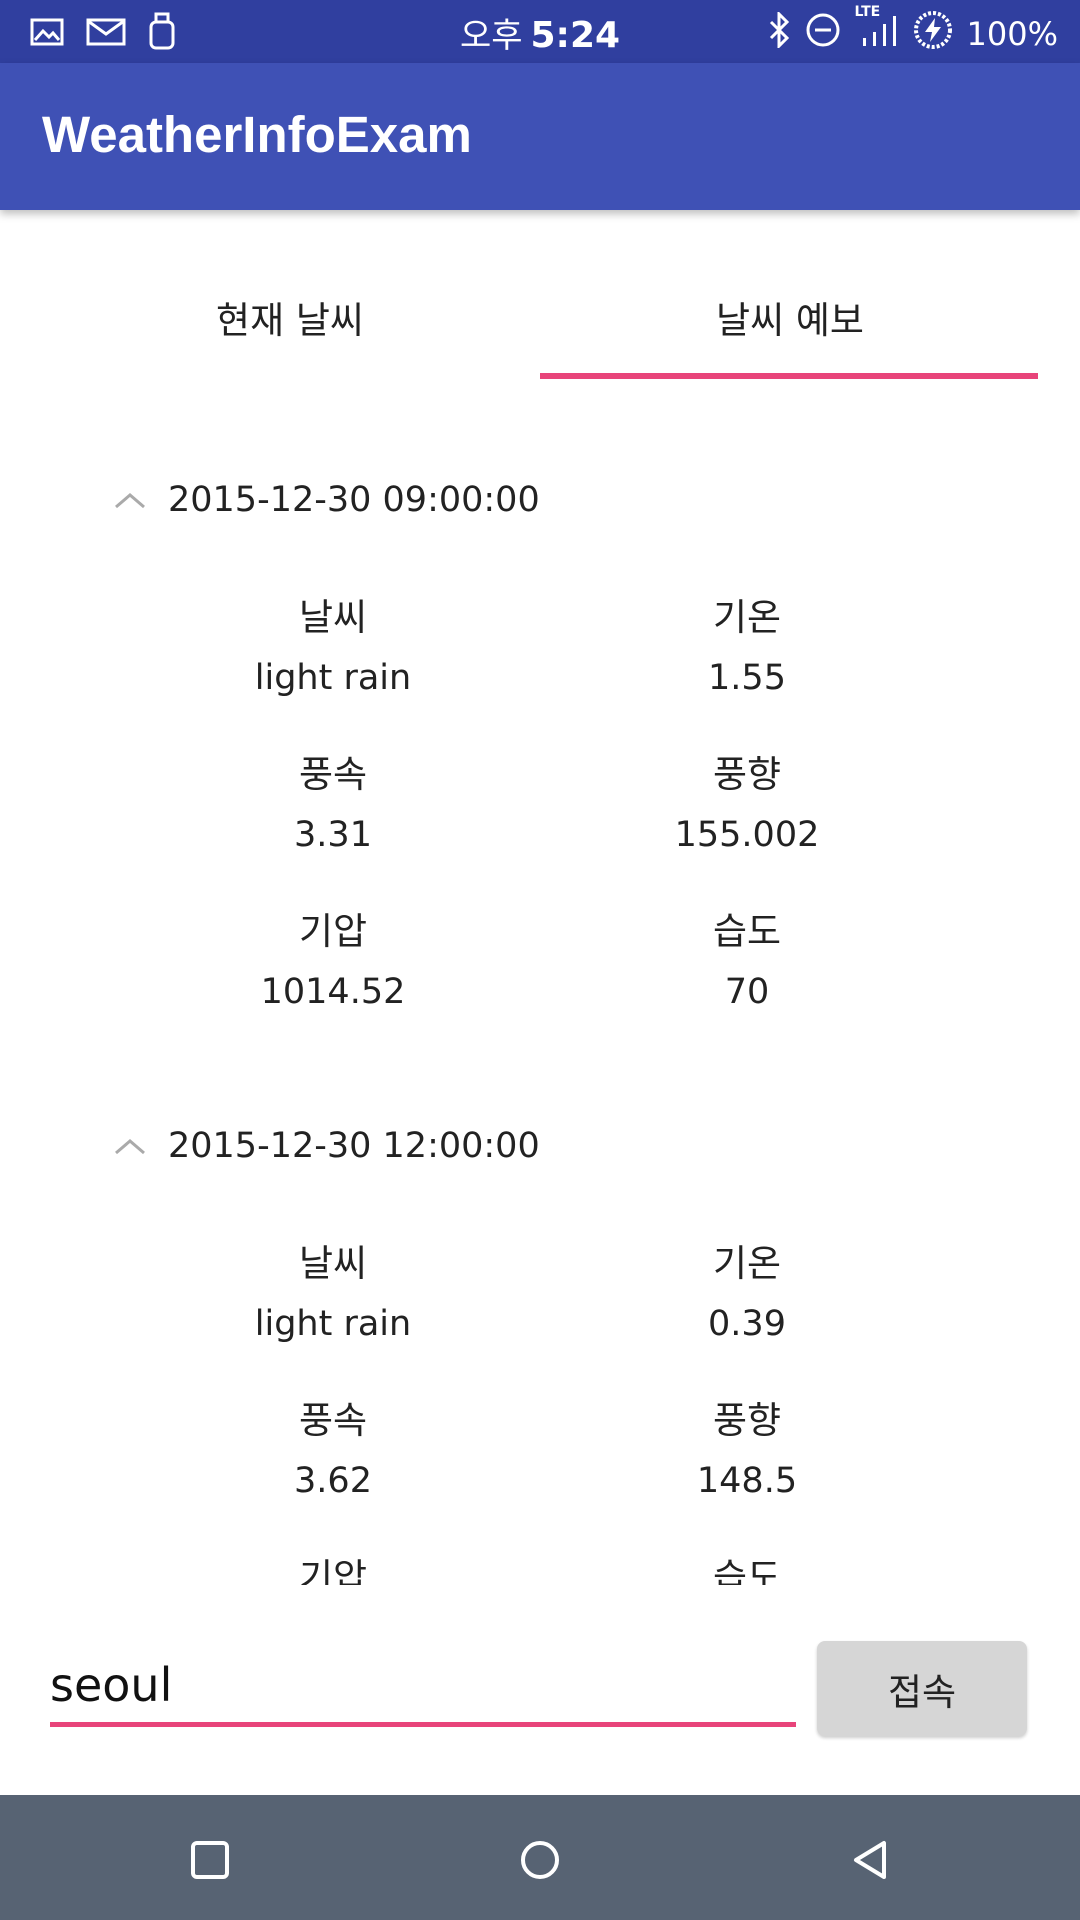  Describe the element at coordinates (491, 36) in the screenshot. I see `status-ampm: 오후` at that location.